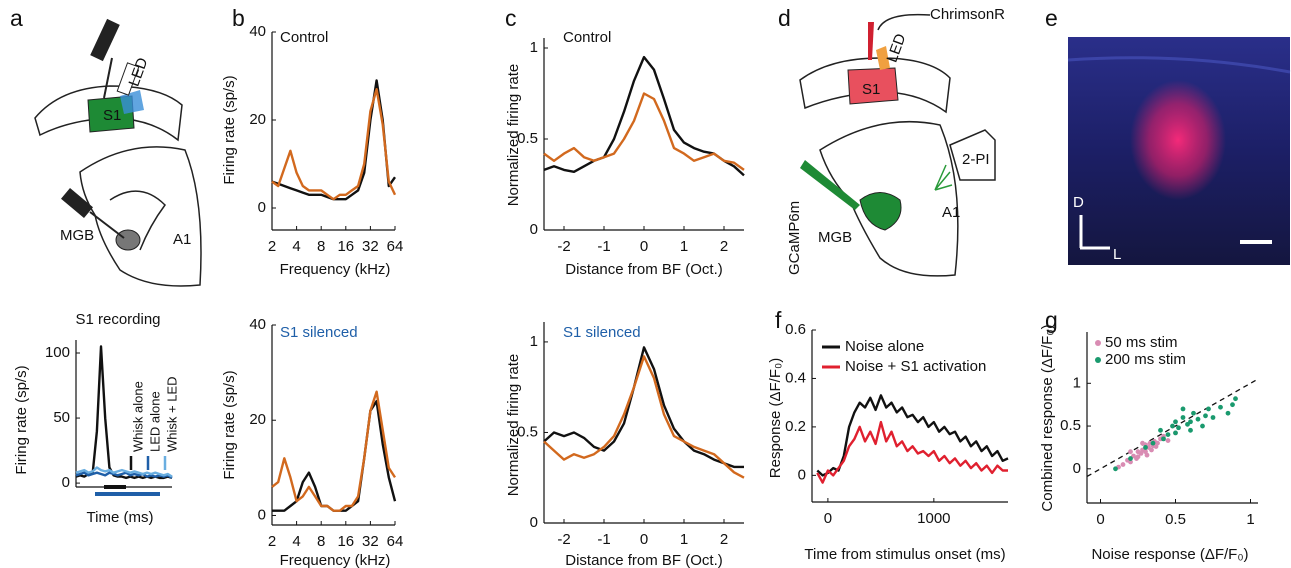 This screenshot has width=1291, height=568. What do you see at coordinates (778, 320) in the screenshot?
I see `panel-letter: f` at bounding box center [778, 320].